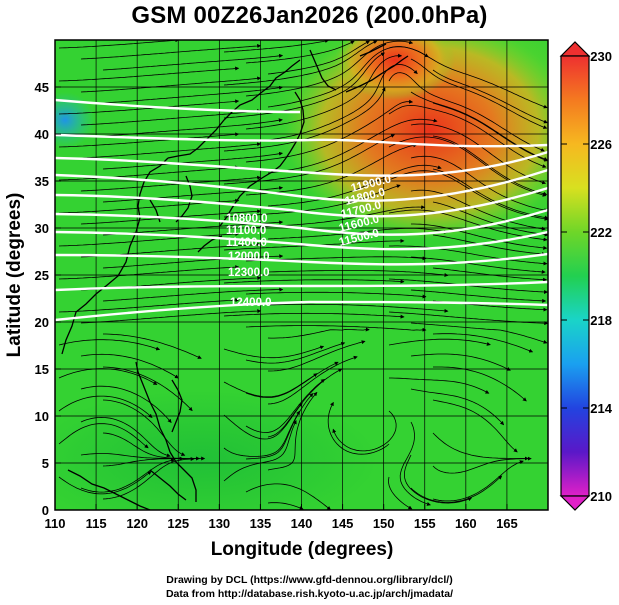 This screenshot has width=619, height=605. Describe the element at coordinates (281, 517) in the screenshot. I see `x-axis-ticks: 110 115 120 125 130 135 140 145 150 155 160 165` at that location.